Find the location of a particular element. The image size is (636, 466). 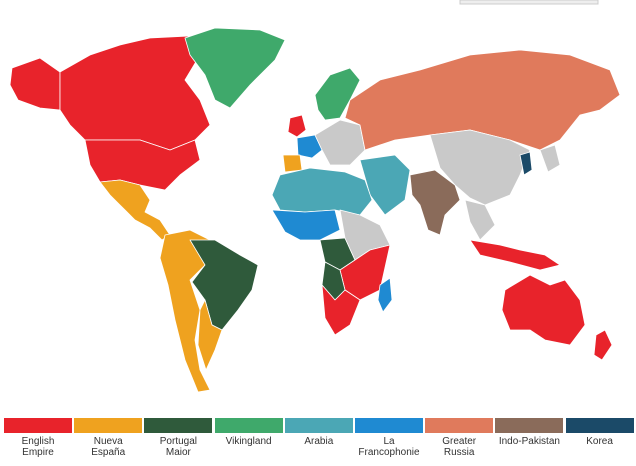

legend-label: Vikingland is located at coordinates (248, 441).